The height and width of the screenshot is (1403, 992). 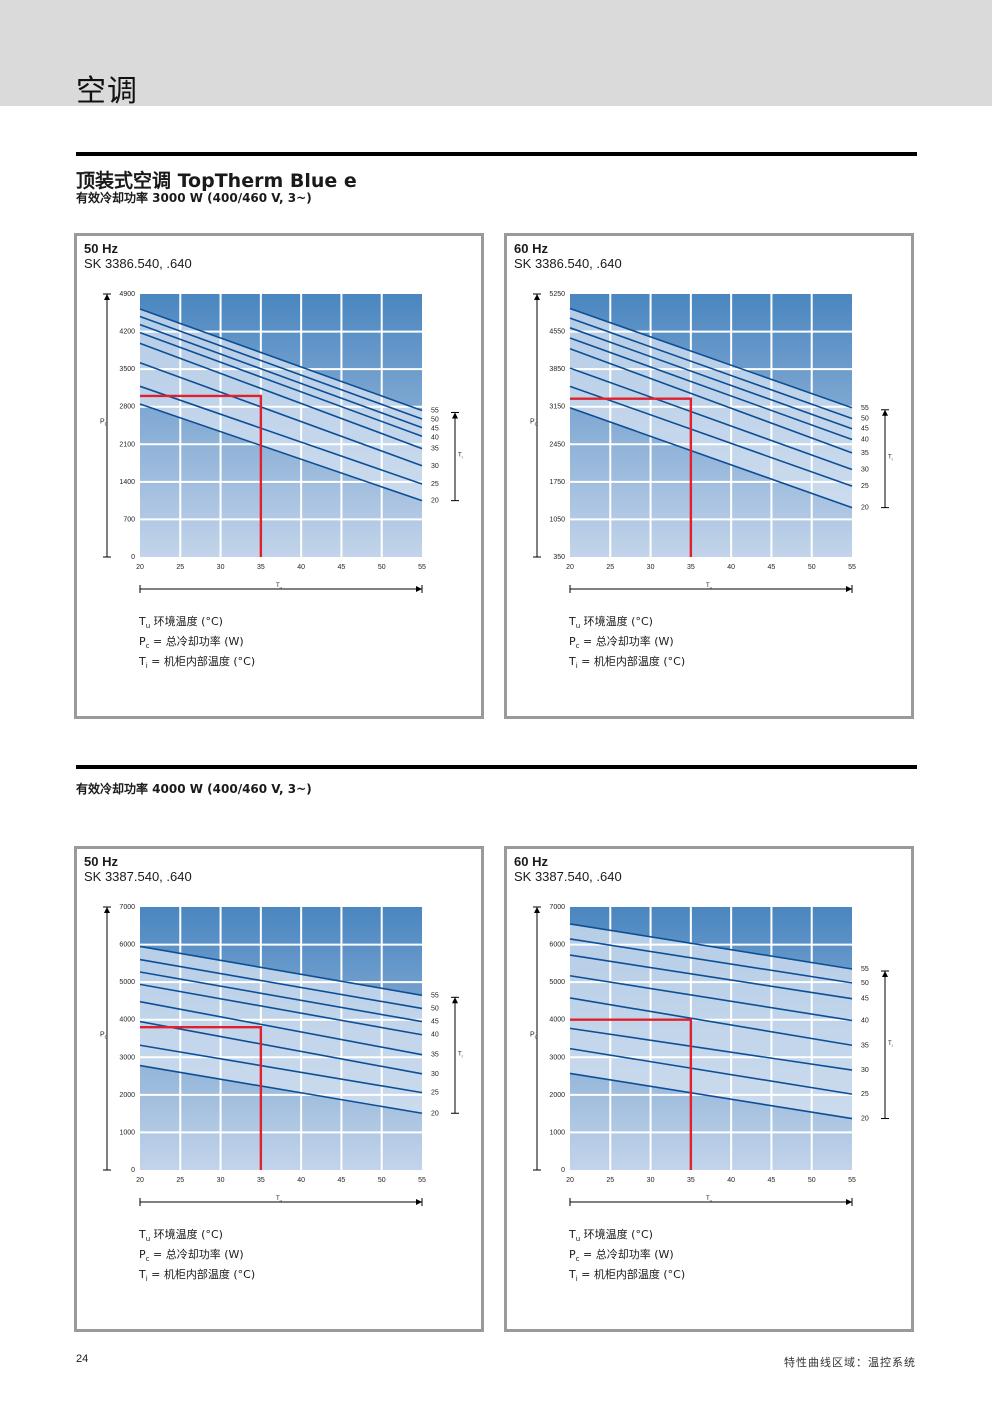 What do you see at coordinates (107, 91) in the screenshot?
I see `section-title: 空调` at bounding box center [107, 91].